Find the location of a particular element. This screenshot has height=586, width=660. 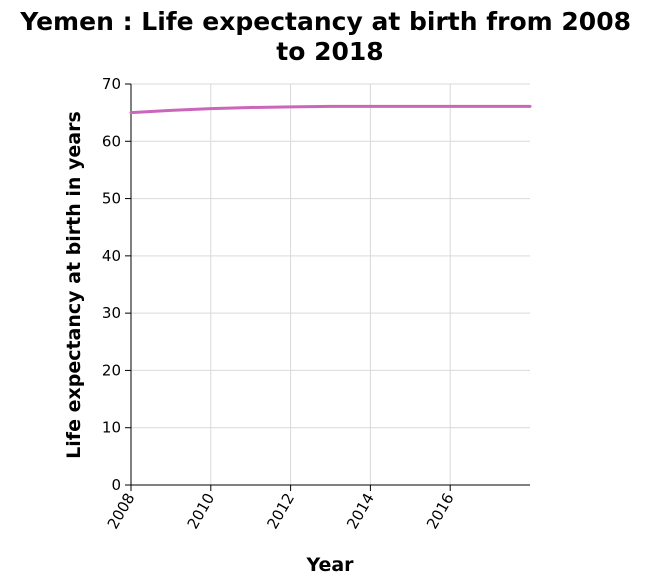

x-tick-label: 2008 is located at coordinates (121, 511).